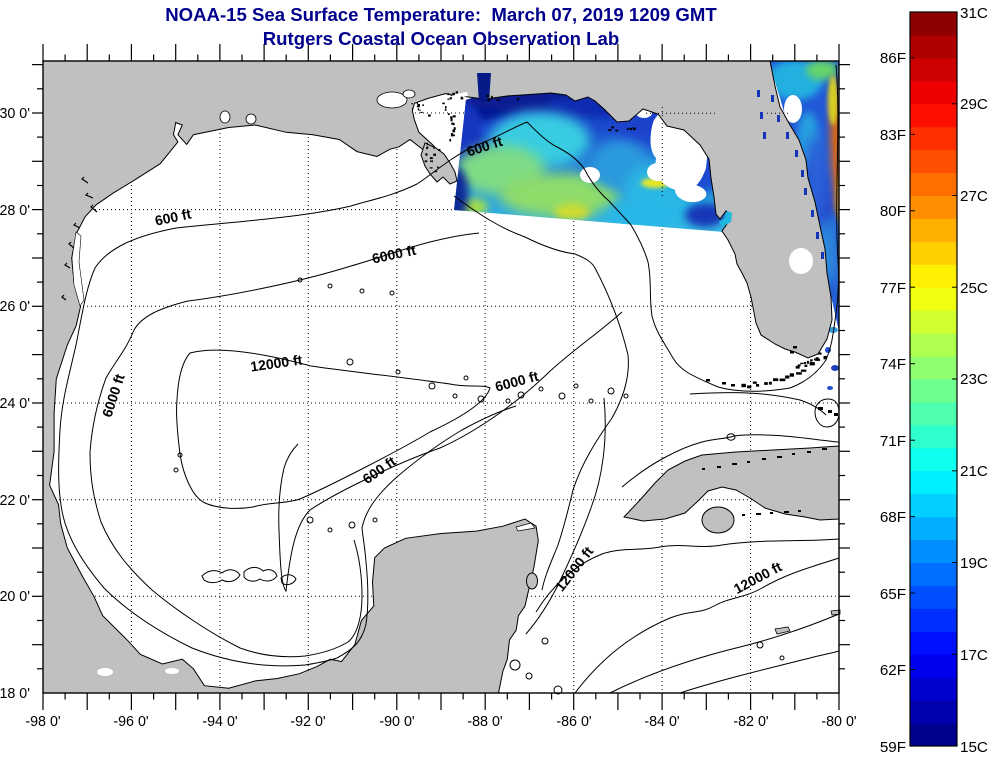 This screenshot has width=992, height=766. I want to click on svg-text: 28 0', so click(15, 211).